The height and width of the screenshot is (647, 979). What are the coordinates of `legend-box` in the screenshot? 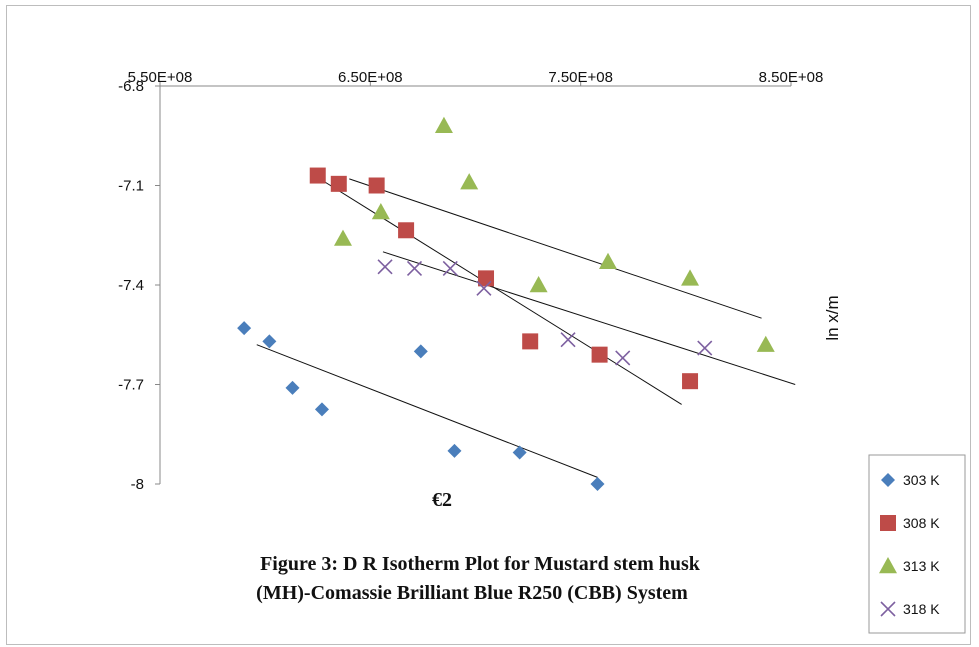 It's located at (917, 544).